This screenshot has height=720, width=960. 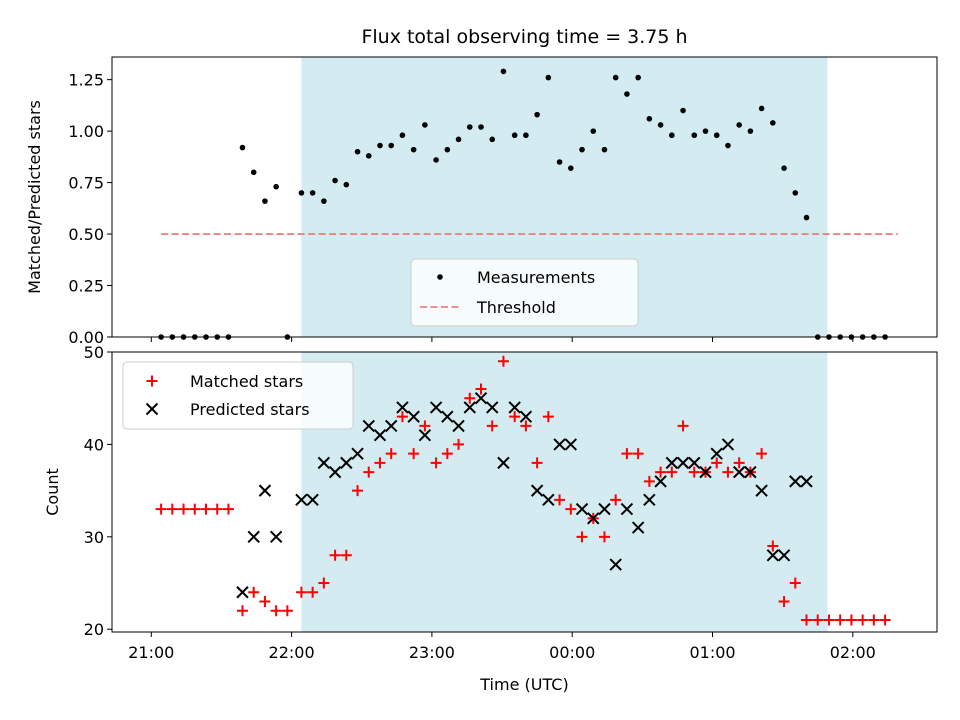 What do you see at coordinates (86, 80) in the screenshot?
I see `y-tick-label: 1.25` at bounding box center [86, 80].